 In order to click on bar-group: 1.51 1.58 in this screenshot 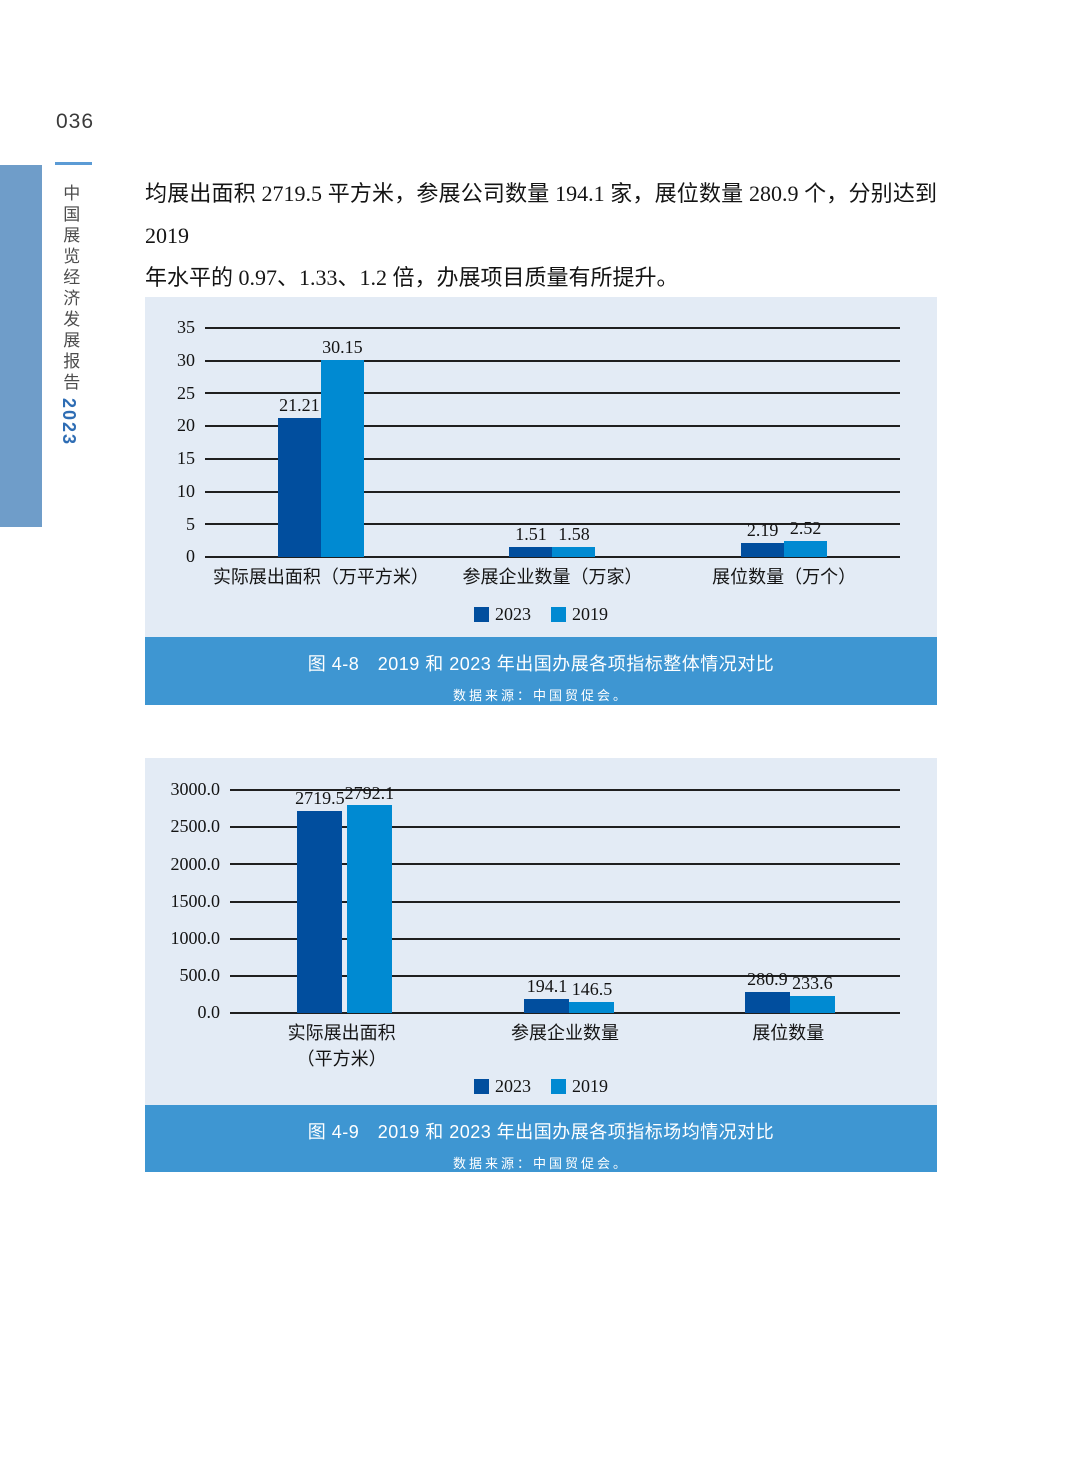, I will do `click(552, 442)`.